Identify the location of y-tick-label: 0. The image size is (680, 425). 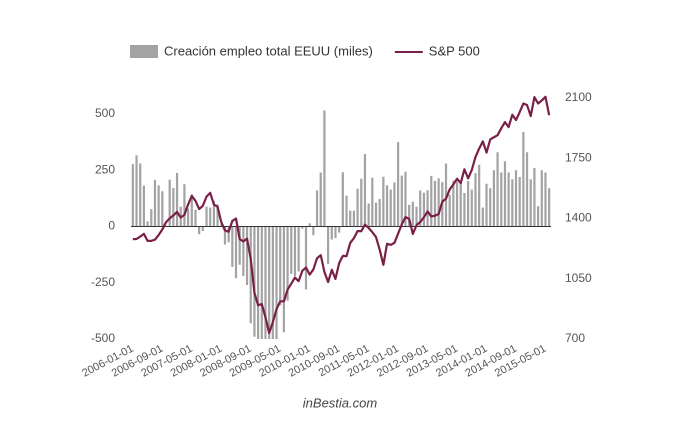
(111, 226).